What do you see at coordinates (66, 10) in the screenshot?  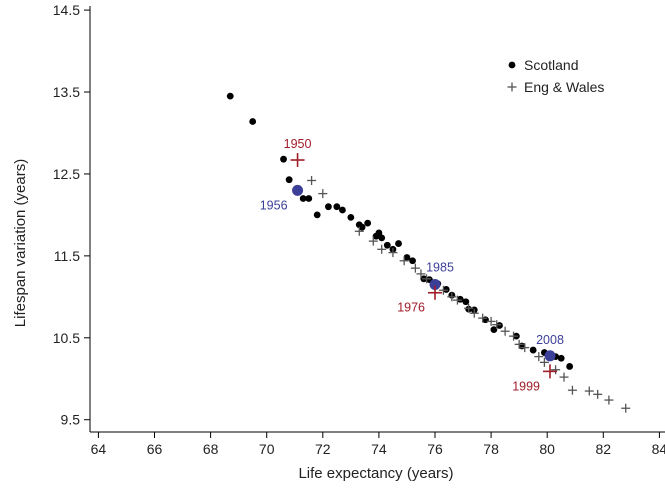 I see `y-tick-label: 14.5` at bounding box center [66, 10].